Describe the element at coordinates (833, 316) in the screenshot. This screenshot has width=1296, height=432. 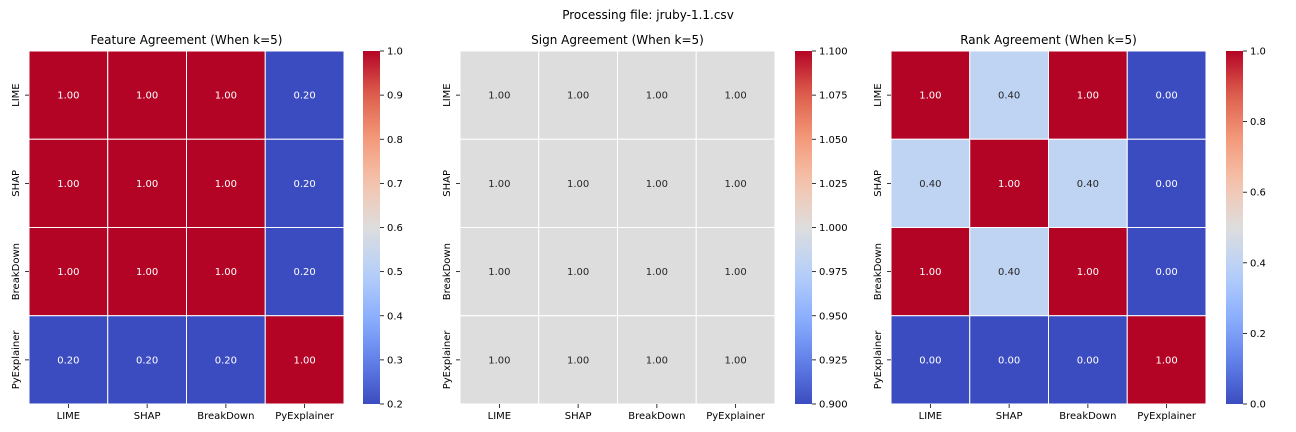
I see `colorbar-tick-label: 0.950` at that location.